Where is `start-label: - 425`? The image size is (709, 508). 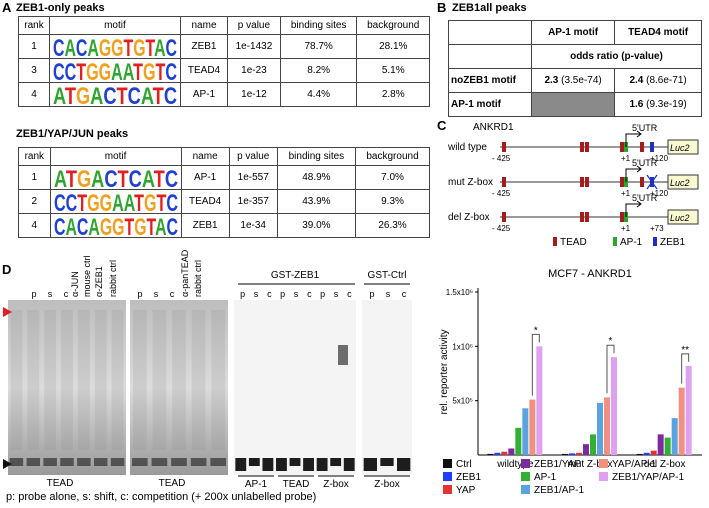 start-label: - 425 is located at coordinates (501, 193).